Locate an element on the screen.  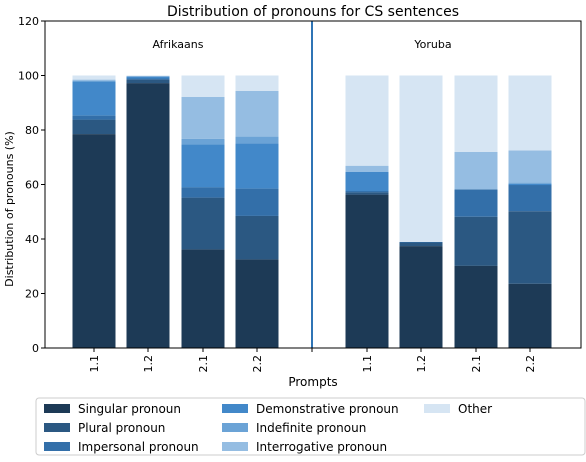
legend-label-5: Indefinite pronoun is located at coordinates (311, 428).